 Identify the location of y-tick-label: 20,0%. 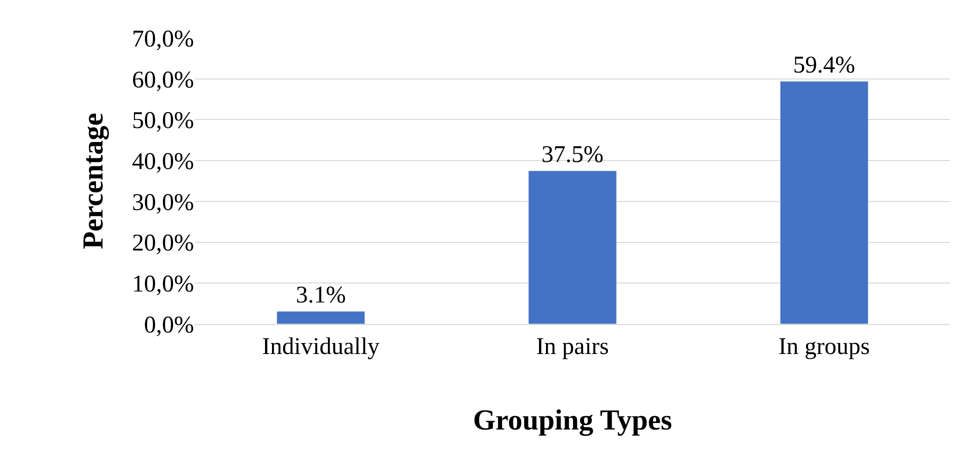
(163, 243).